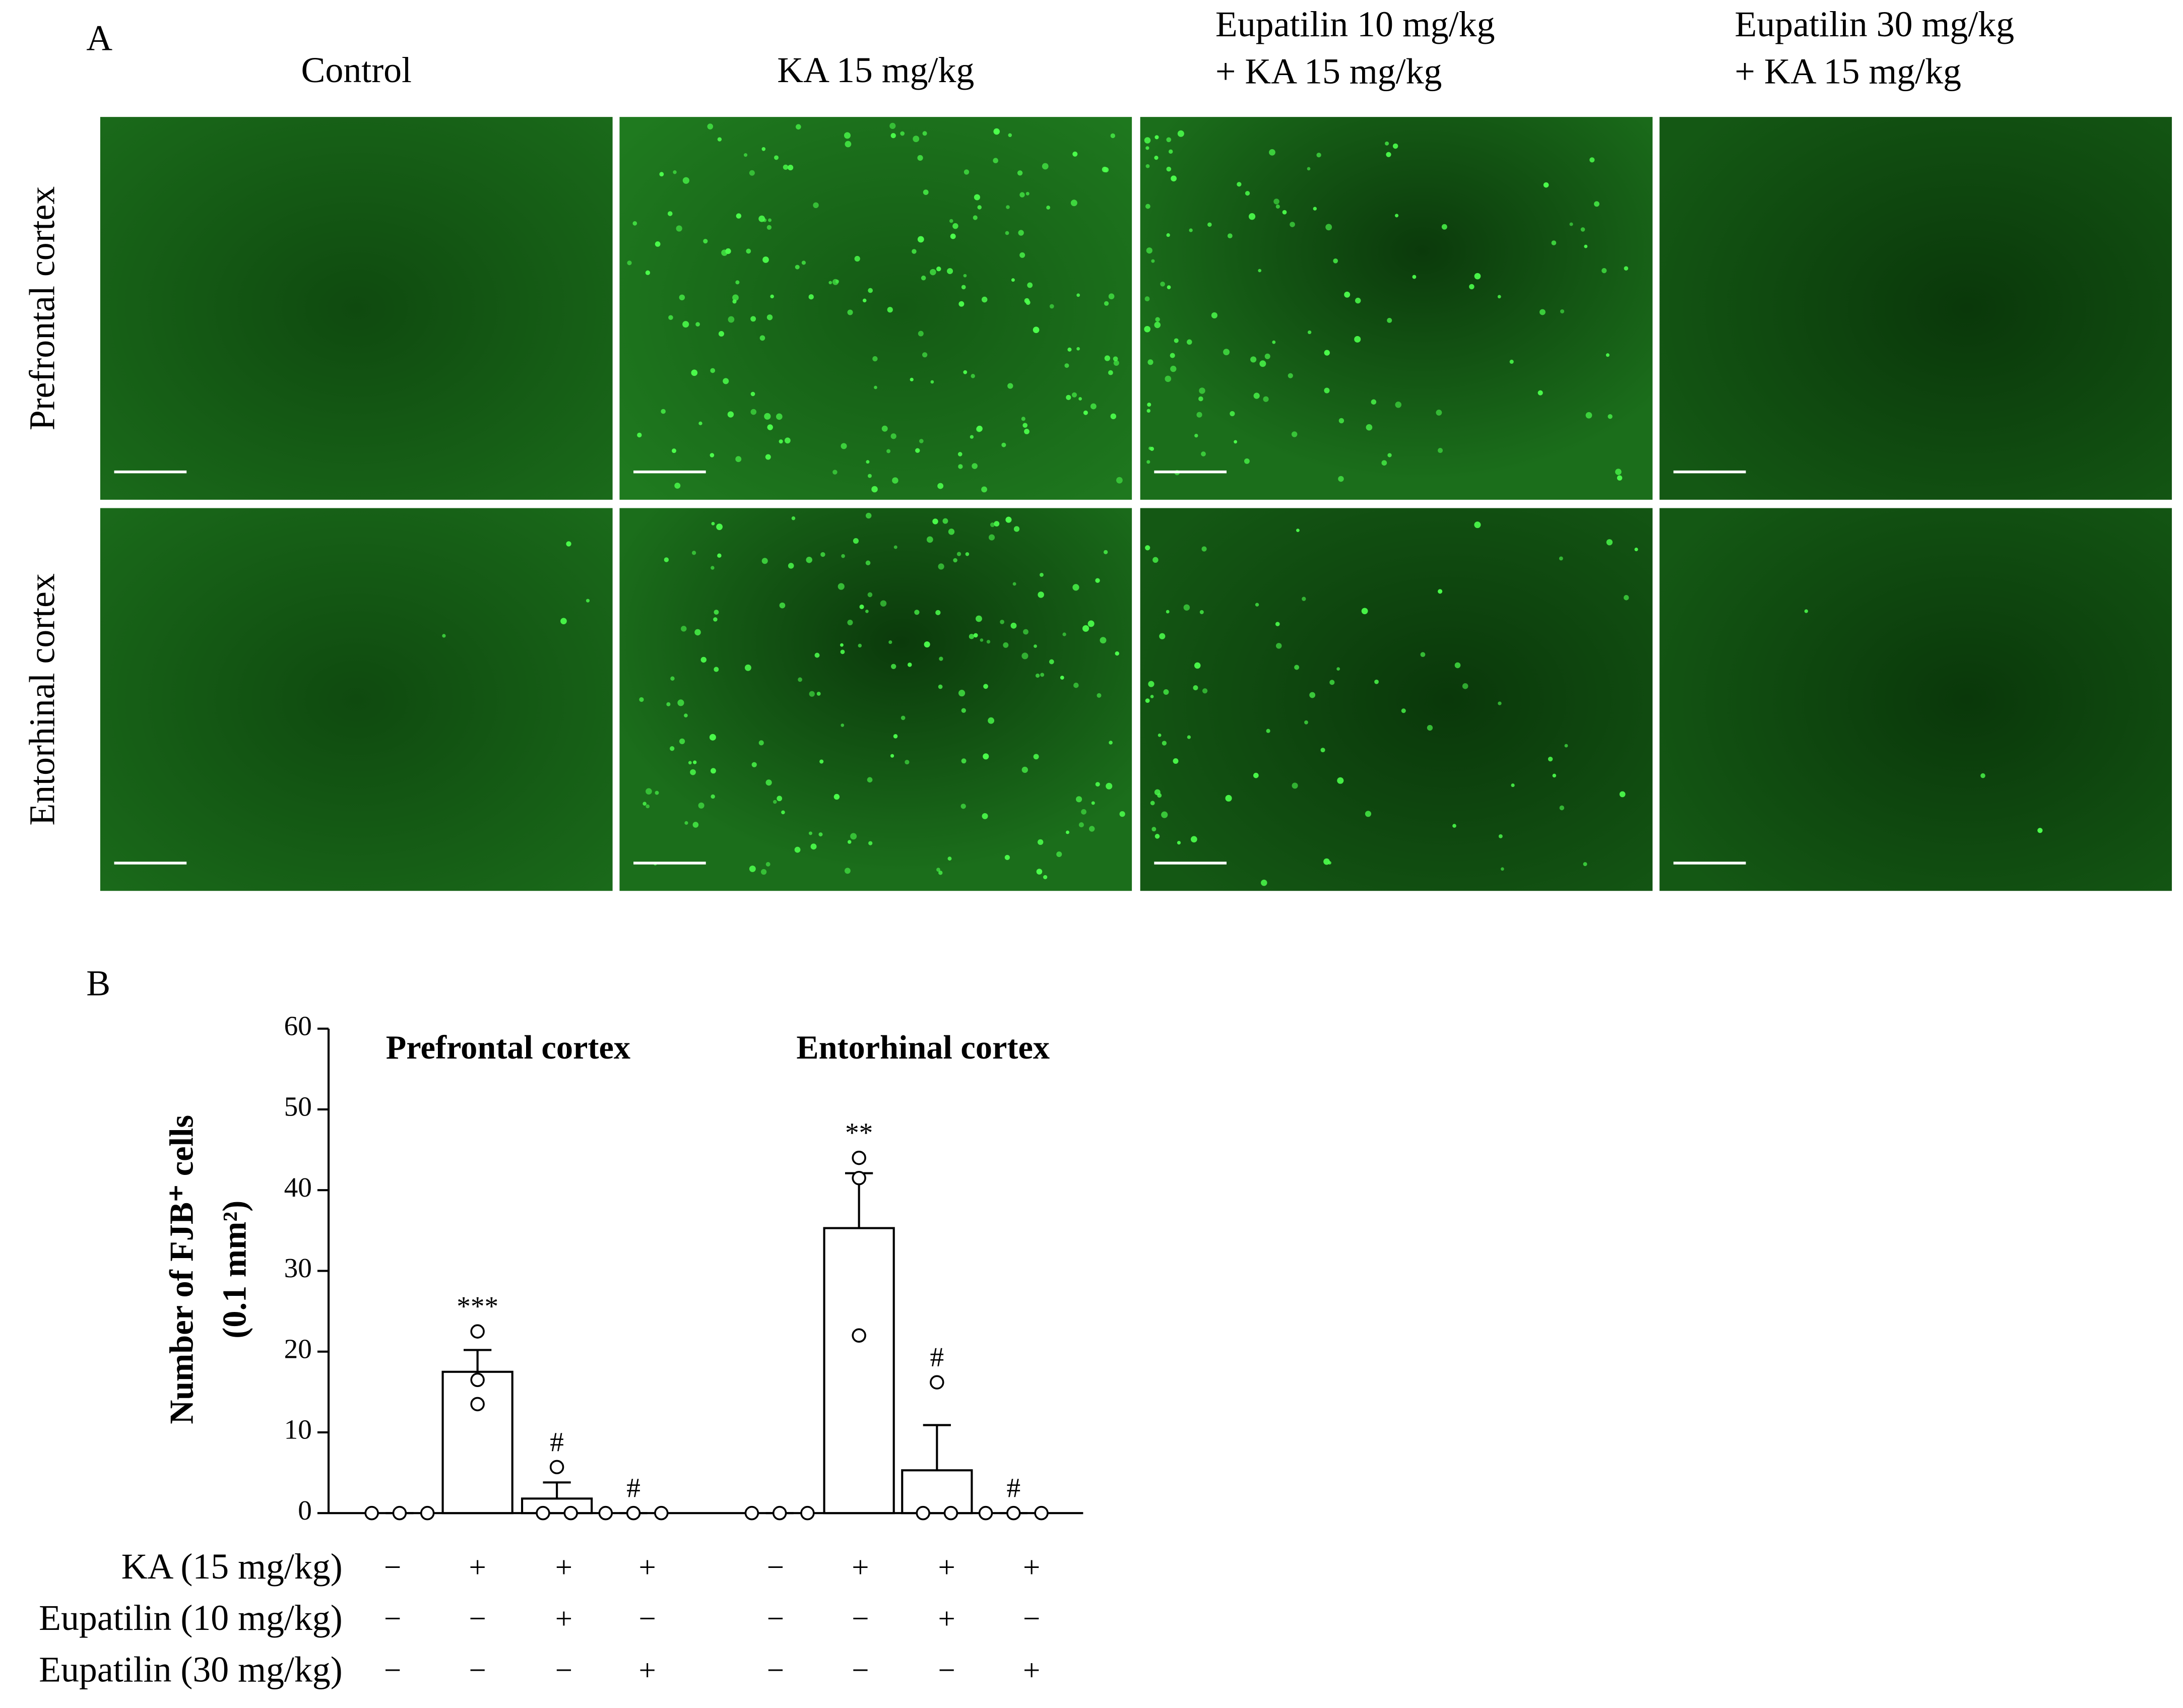 The image size is (2183, 1708). I want to click on micrograph-background, so click(356, 699).